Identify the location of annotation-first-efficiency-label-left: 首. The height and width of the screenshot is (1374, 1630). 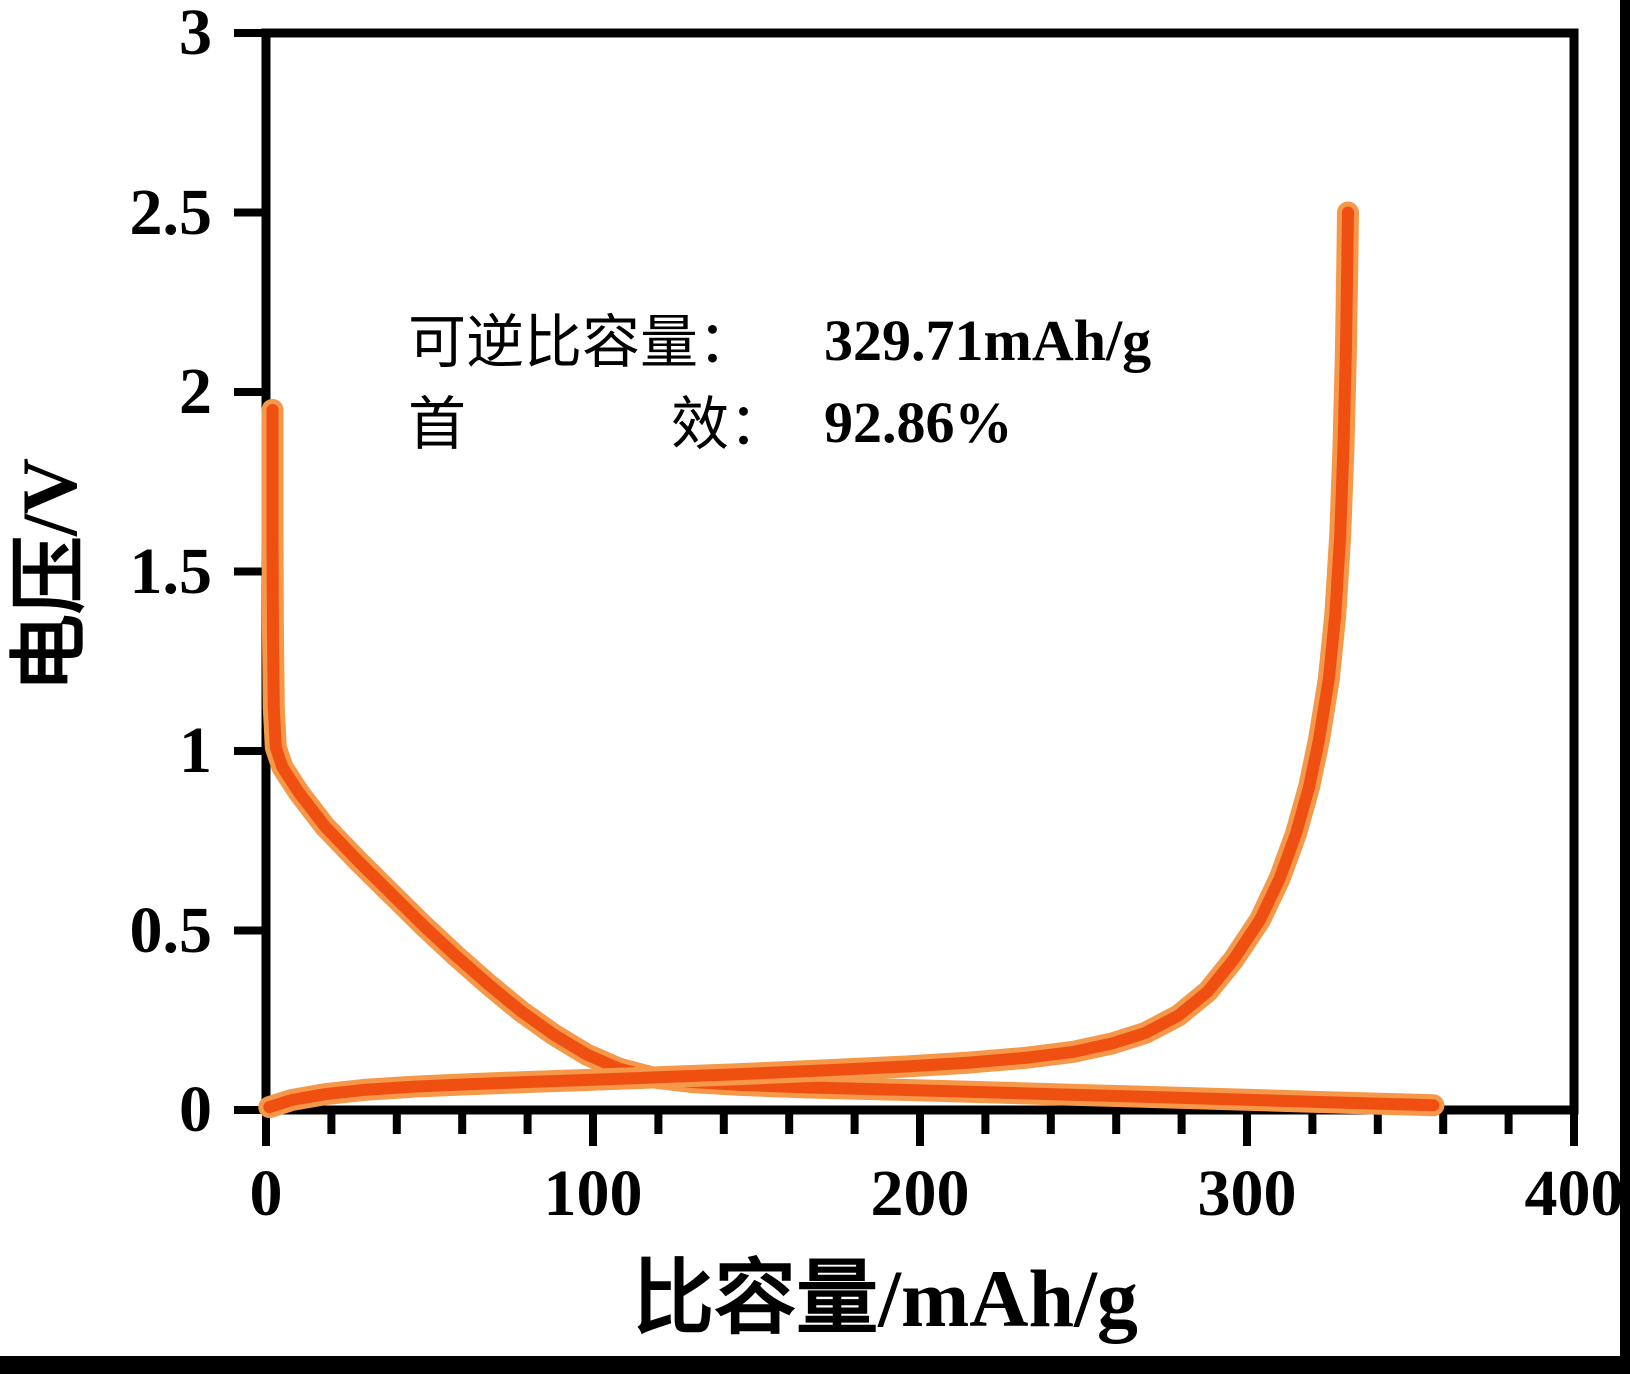
(437, 424).